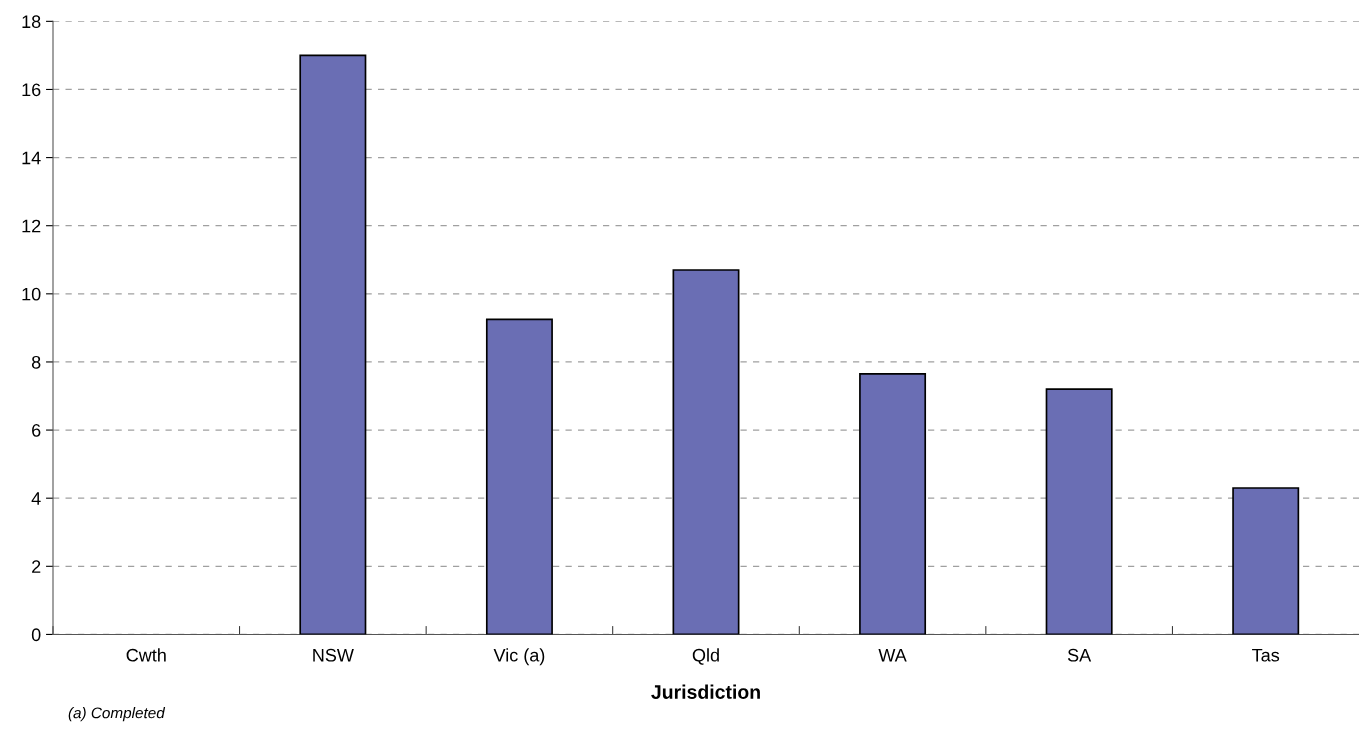 The width and height of the screenshot is (1359, 736). Describe the element at coordinates (892, 655) in the screenshot. I see `x-tick-label: WA` at that location.